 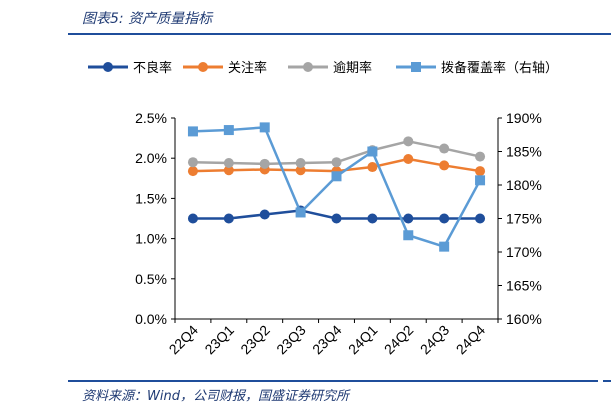 What do you see at coordinates (247, 68) in the screenshot?
I see `legend-label: 关注率` at bounding box center [247, 68].